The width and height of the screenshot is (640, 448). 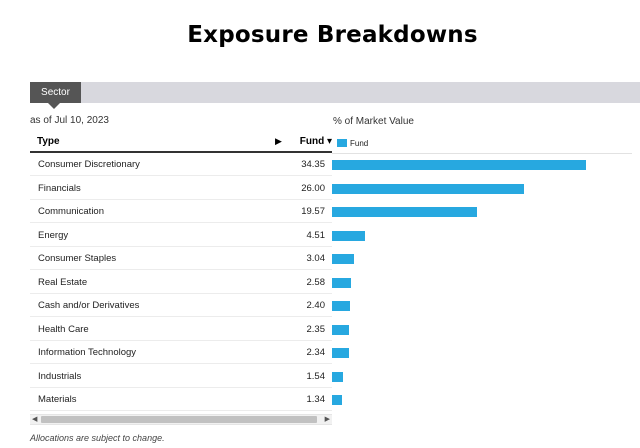 I want to click on row-type-label: Financials, so click(x=59, y=188).